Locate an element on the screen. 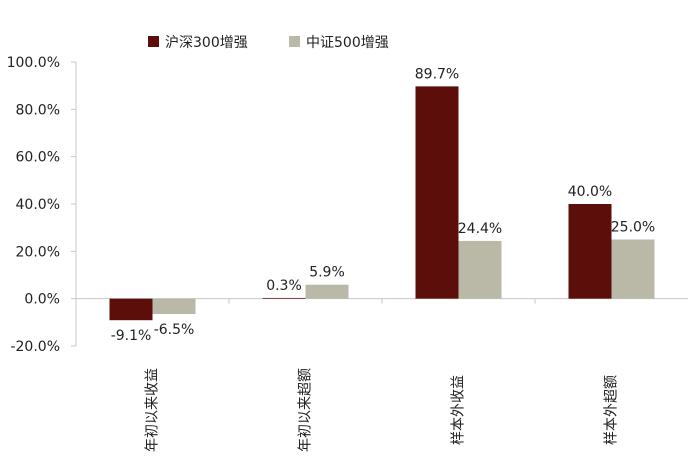 The width and height of the screenshot is (700, 475). category-label-3: 样本外收益 is located at coordinates (459, 410).